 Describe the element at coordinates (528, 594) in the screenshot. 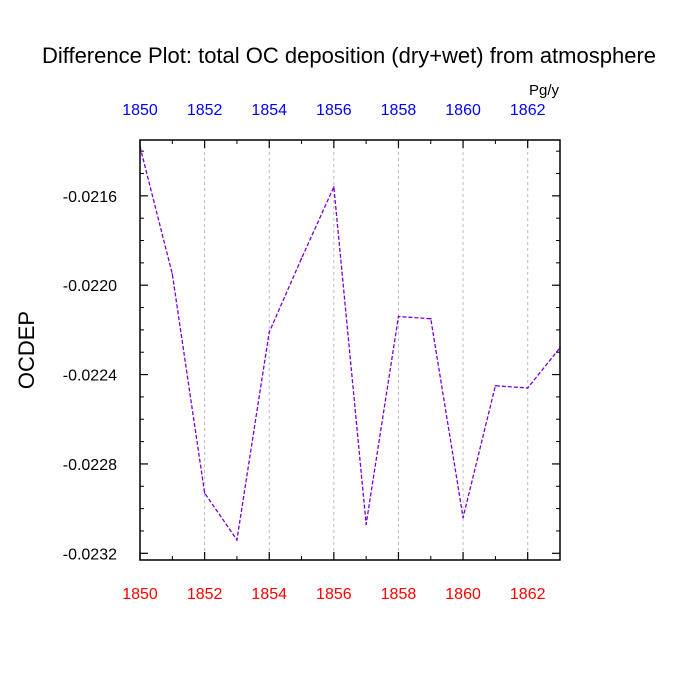

I see `x-tick-label-bottom-6: 1862` at that location.